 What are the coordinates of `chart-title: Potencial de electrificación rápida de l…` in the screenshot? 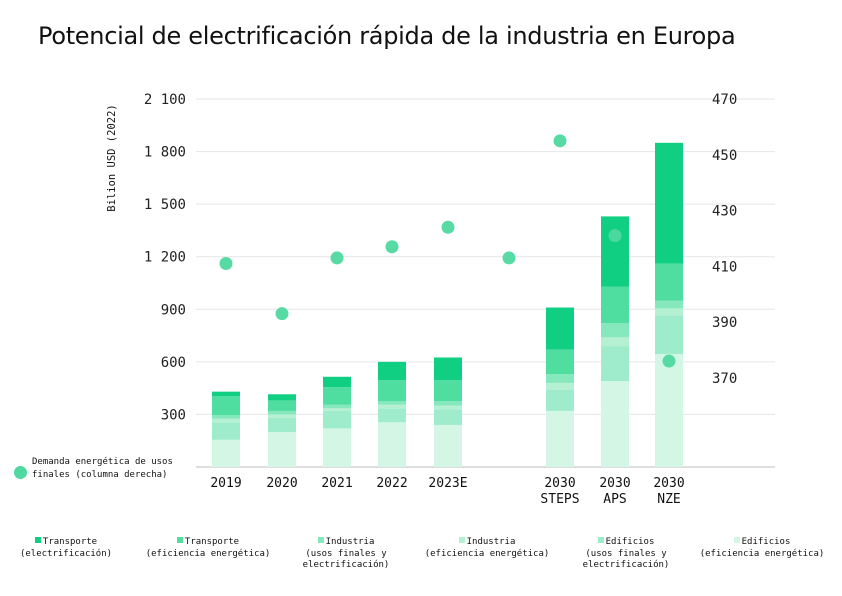 It's located at (387, 36).